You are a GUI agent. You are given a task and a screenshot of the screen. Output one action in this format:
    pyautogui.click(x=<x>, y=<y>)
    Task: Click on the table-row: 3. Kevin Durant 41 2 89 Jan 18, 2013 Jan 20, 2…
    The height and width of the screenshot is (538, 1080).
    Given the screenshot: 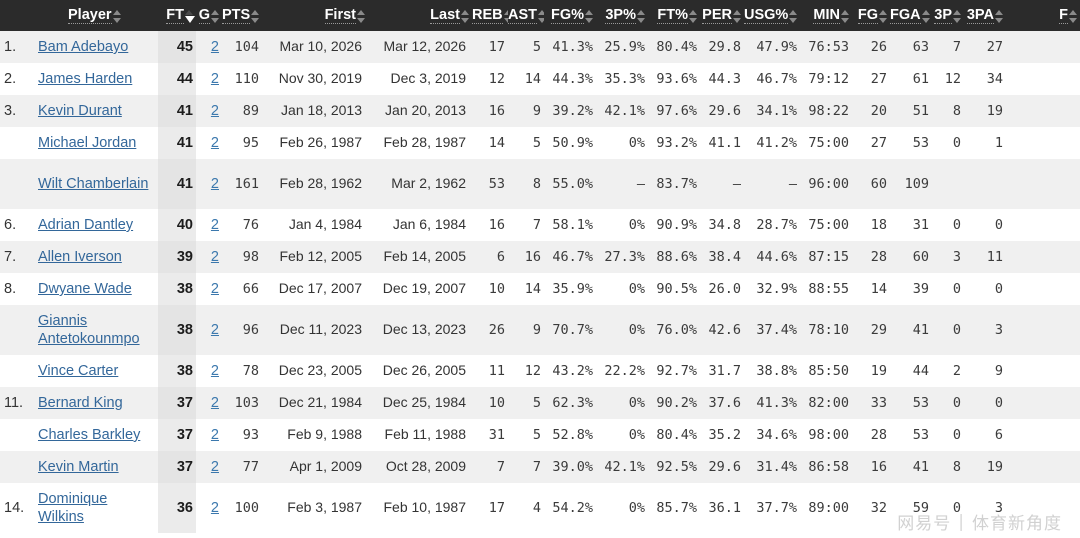 What is the action you would take?
    pyautogui.click(x=540, y=111)
    